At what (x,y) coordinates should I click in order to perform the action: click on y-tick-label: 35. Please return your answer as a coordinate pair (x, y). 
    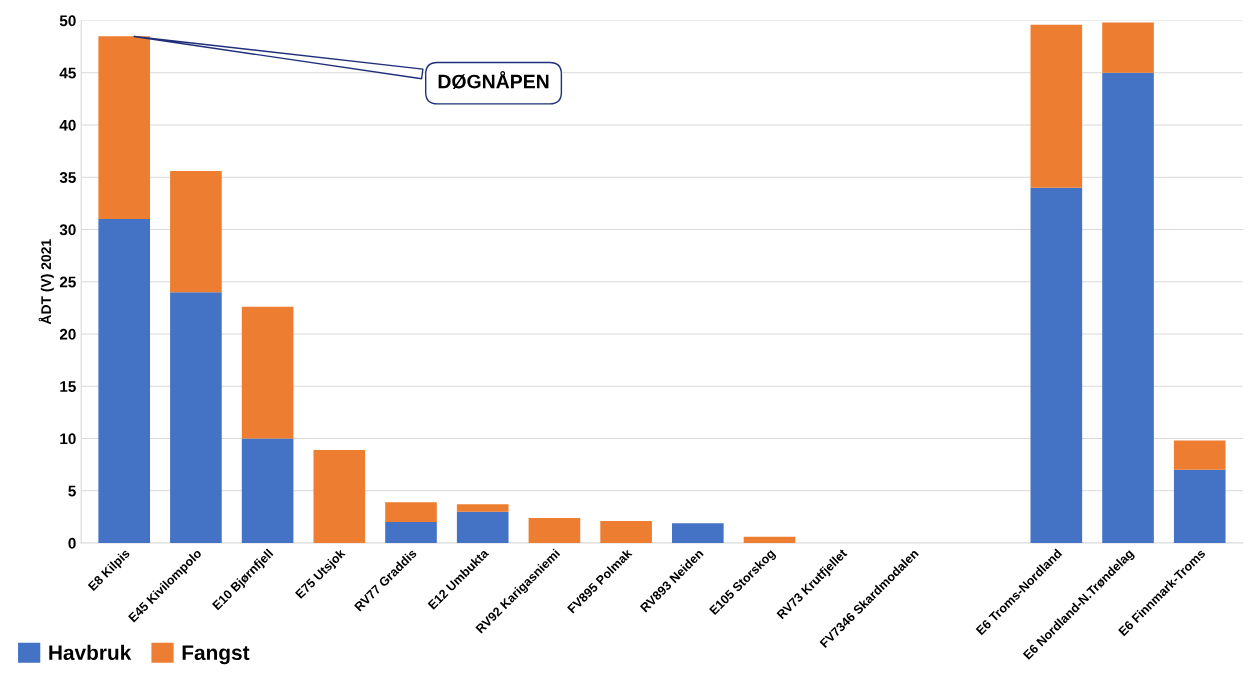
    Looking at the image, I should click on (67, 177).